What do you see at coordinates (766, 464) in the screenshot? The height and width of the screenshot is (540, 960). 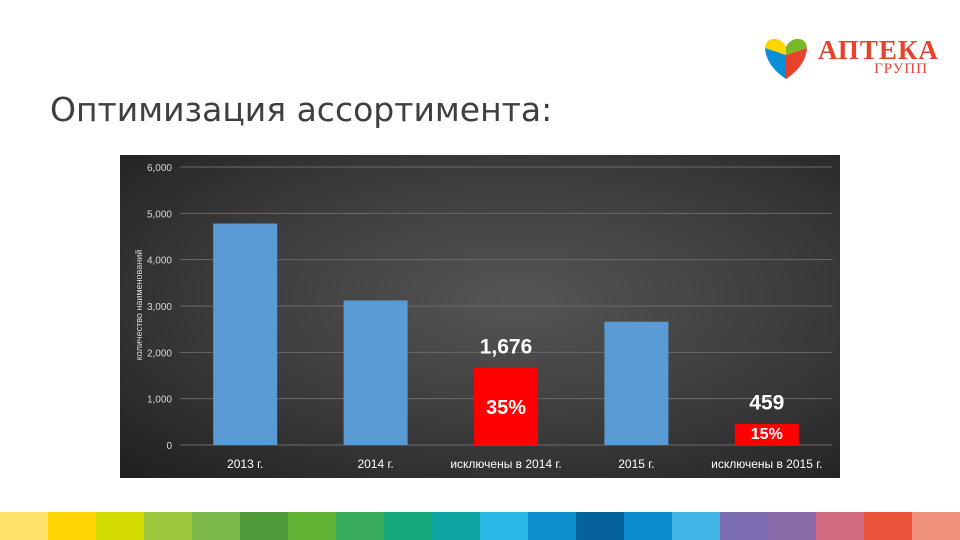 I see `x-tick-label: исключены в 2015 г.` at bounding box center [766, 464].